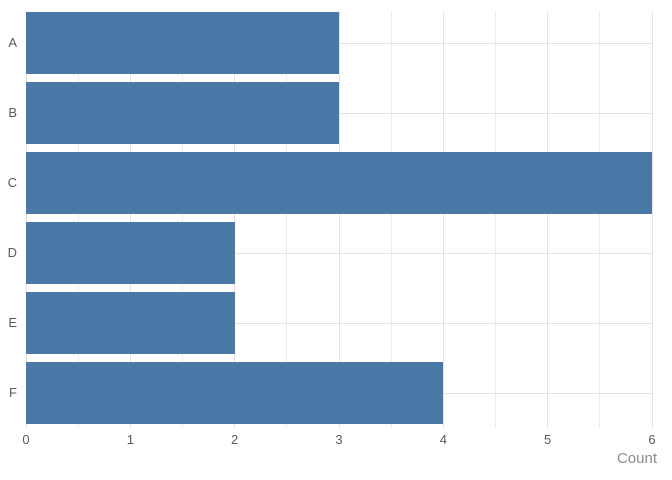 The height and width of the screenshot is (480, 672). Describe the element at coordinates (12, 42) in the screenshot. I see `y-tick-label-A: A` at that location.